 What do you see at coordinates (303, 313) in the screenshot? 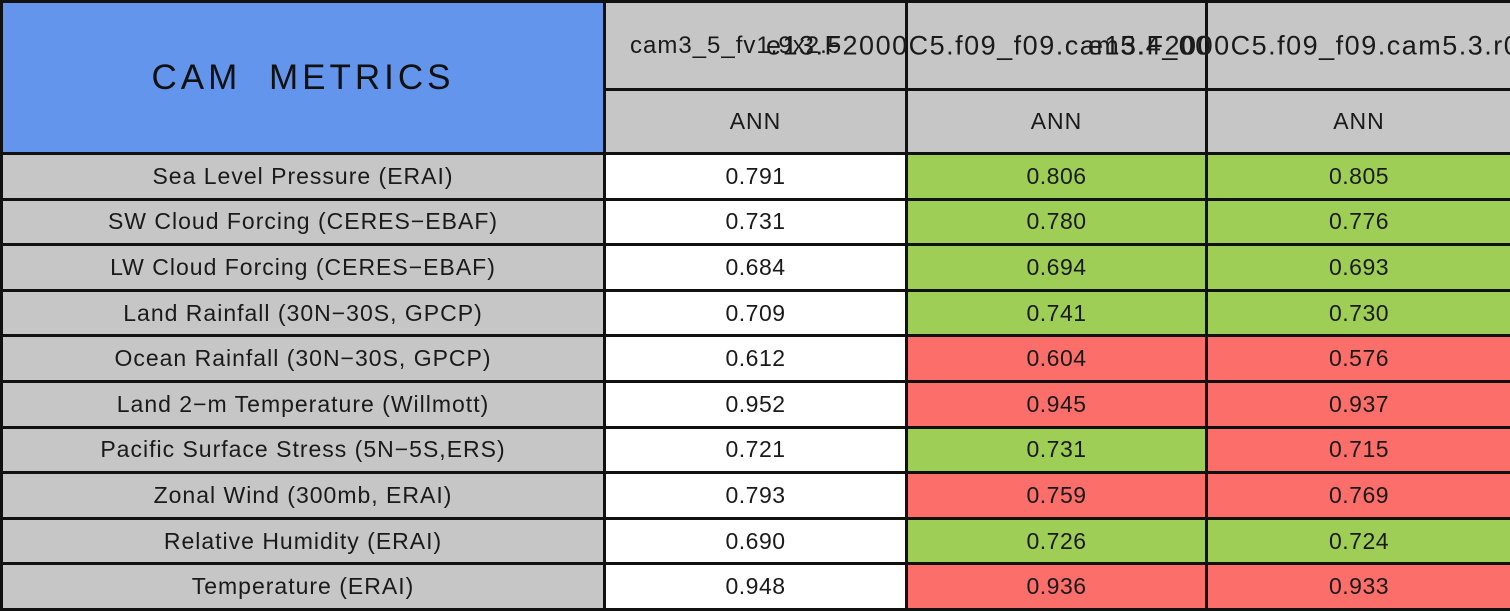
I see `metric-label: Land Rainfall (30N−30S, GPCP)` at bounding box center [303, 313].